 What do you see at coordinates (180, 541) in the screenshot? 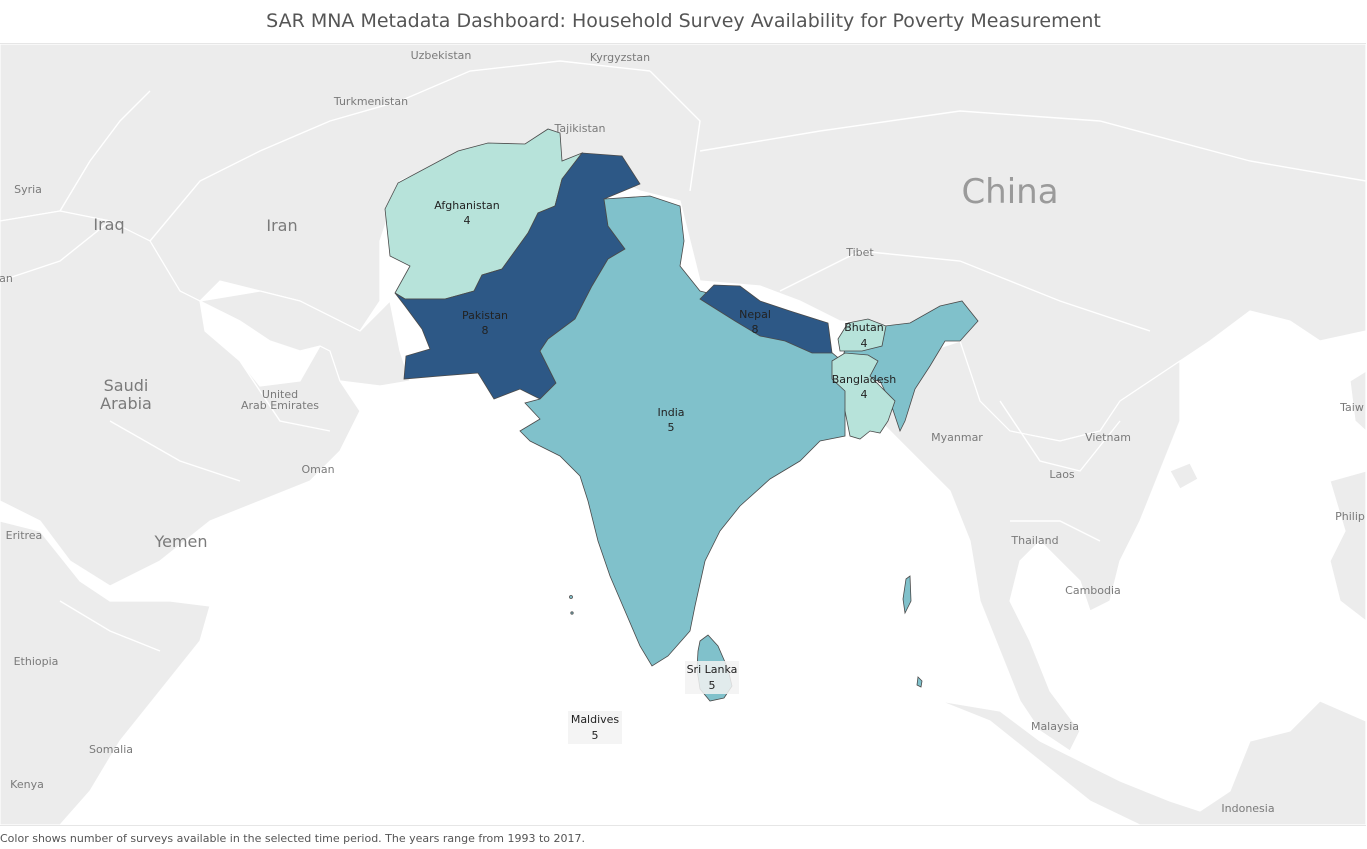
I see `label-yemen: Yemen` at bounding box center [180, 541].